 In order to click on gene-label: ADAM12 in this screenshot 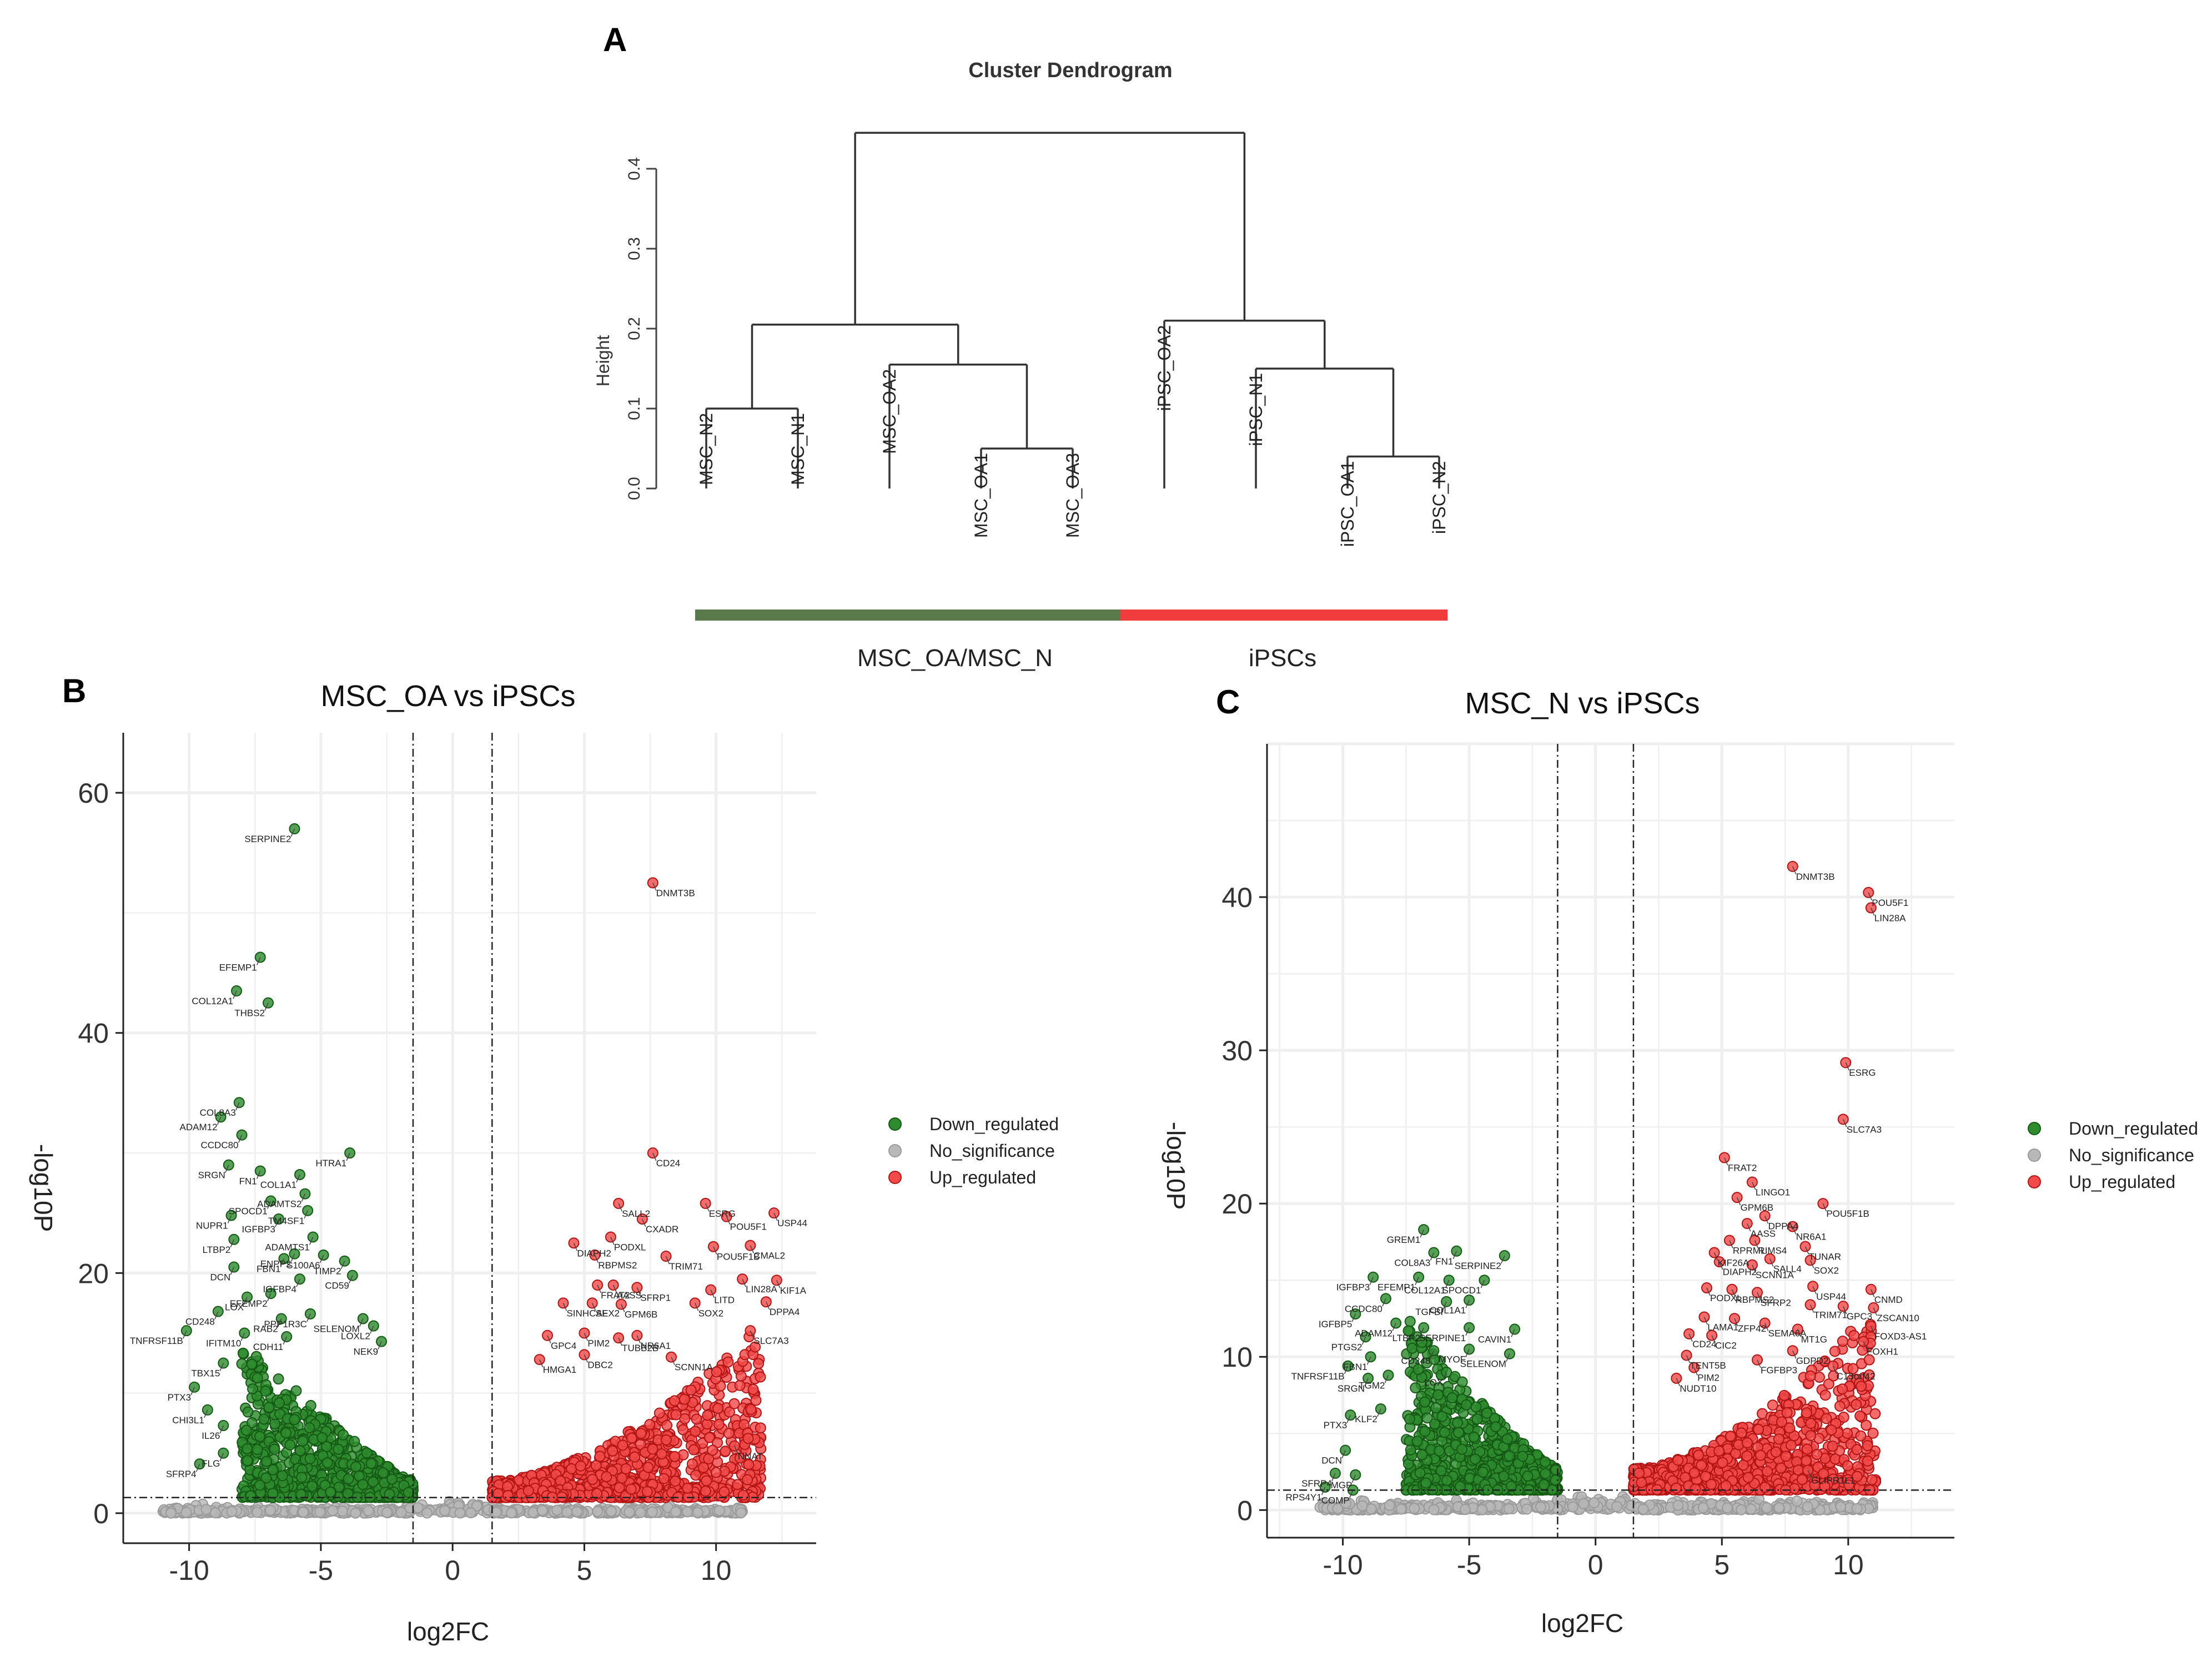, I will do `click(199, 1127)`.